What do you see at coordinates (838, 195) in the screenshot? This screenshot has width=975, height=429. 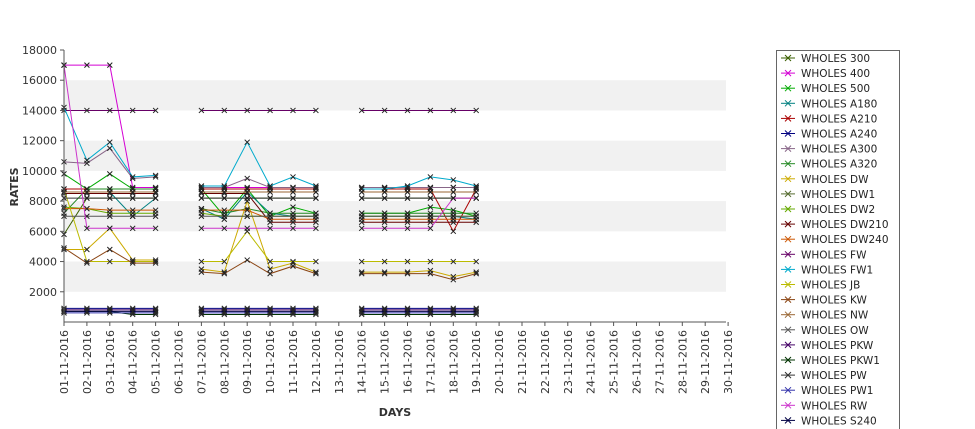 I see `legend-label: WHOLES DW1` at bounding box center [838, 195].